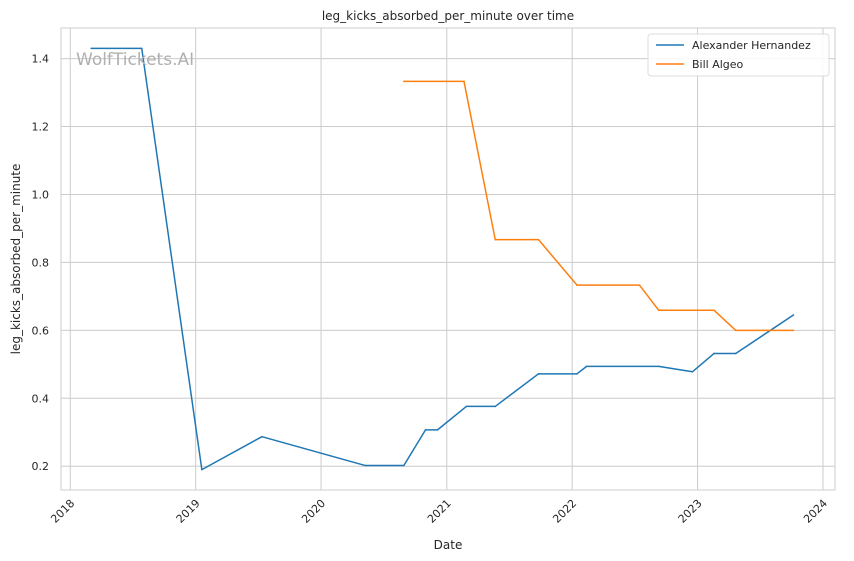 This screenshot has height=561, width=854. What do you see at coordinates (41, 194) in the screenshot?
I see `y-tick-label: 1.0` at bounding box center [41, 194].